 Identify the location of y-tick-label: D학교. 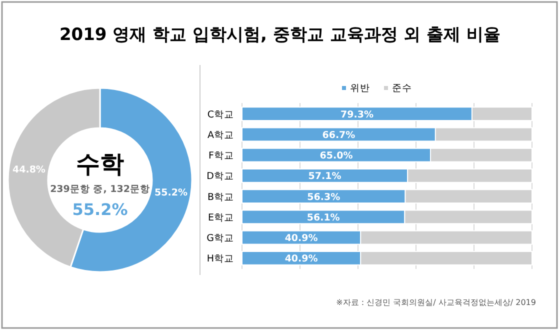
(220, 176).